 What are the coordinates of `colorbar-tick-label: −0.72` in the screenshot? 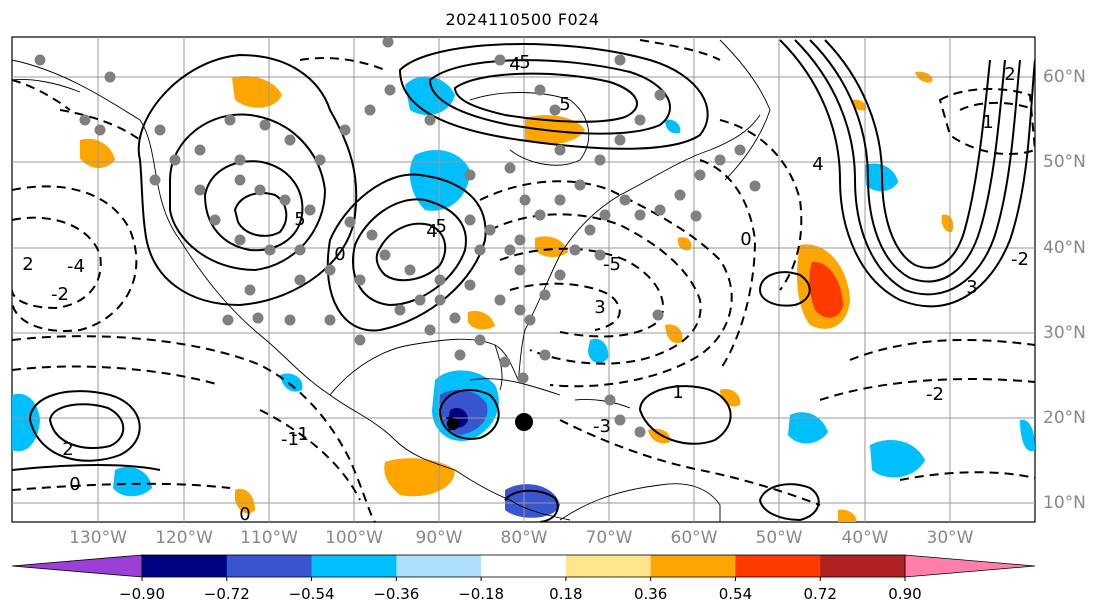 It's located at (226, 594).